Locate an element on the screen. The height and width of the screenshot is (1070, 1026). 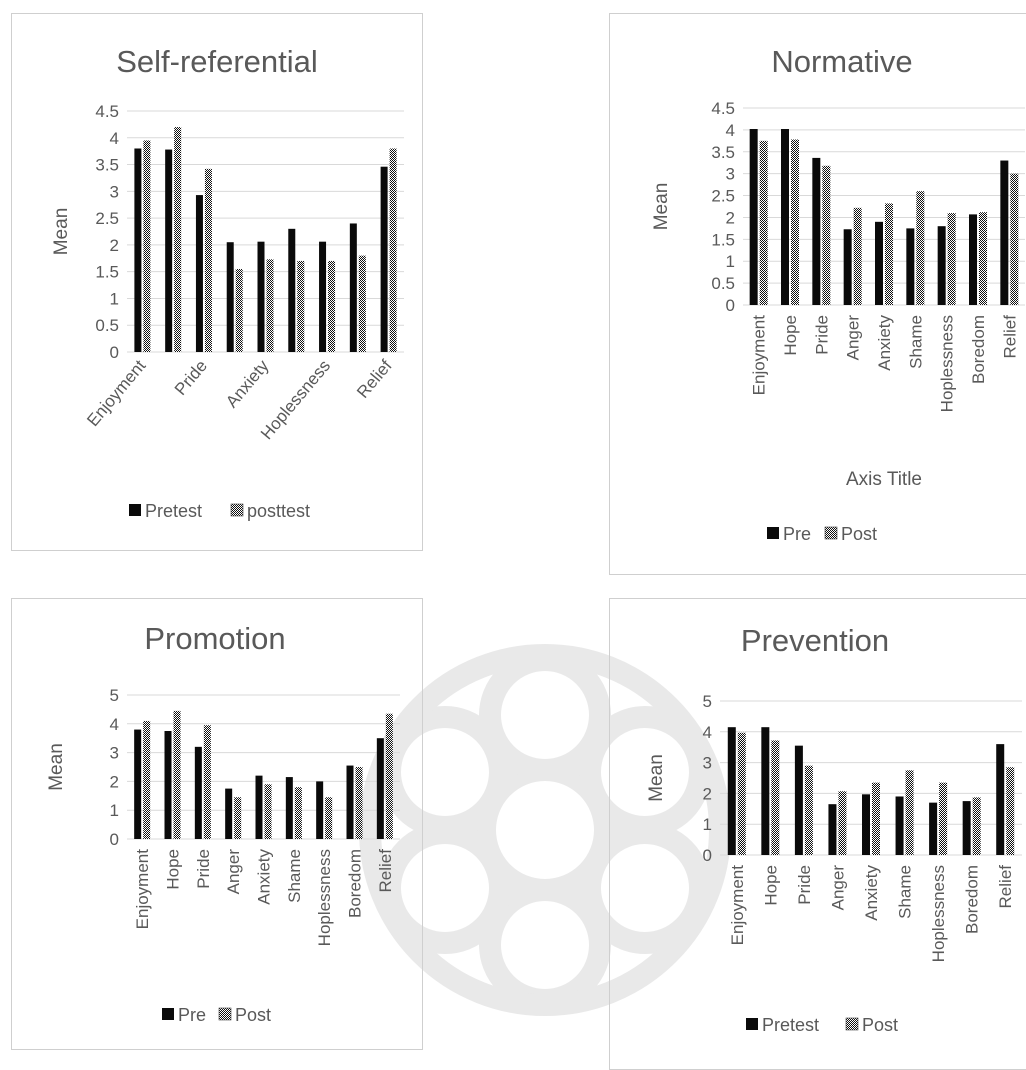
chart-title: Prevention is located at coordinates (815, 640).